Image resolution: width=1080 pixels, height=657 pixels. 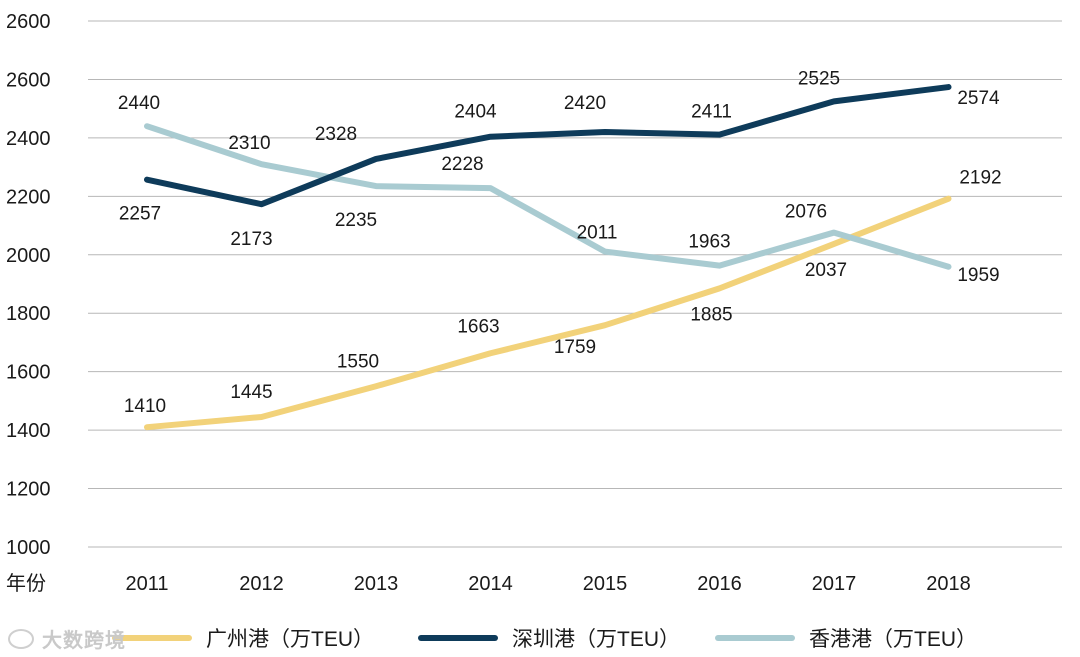 I want to click on legend-item-hongkong: 香港港（万TEU）, so click(x=846, y=638).